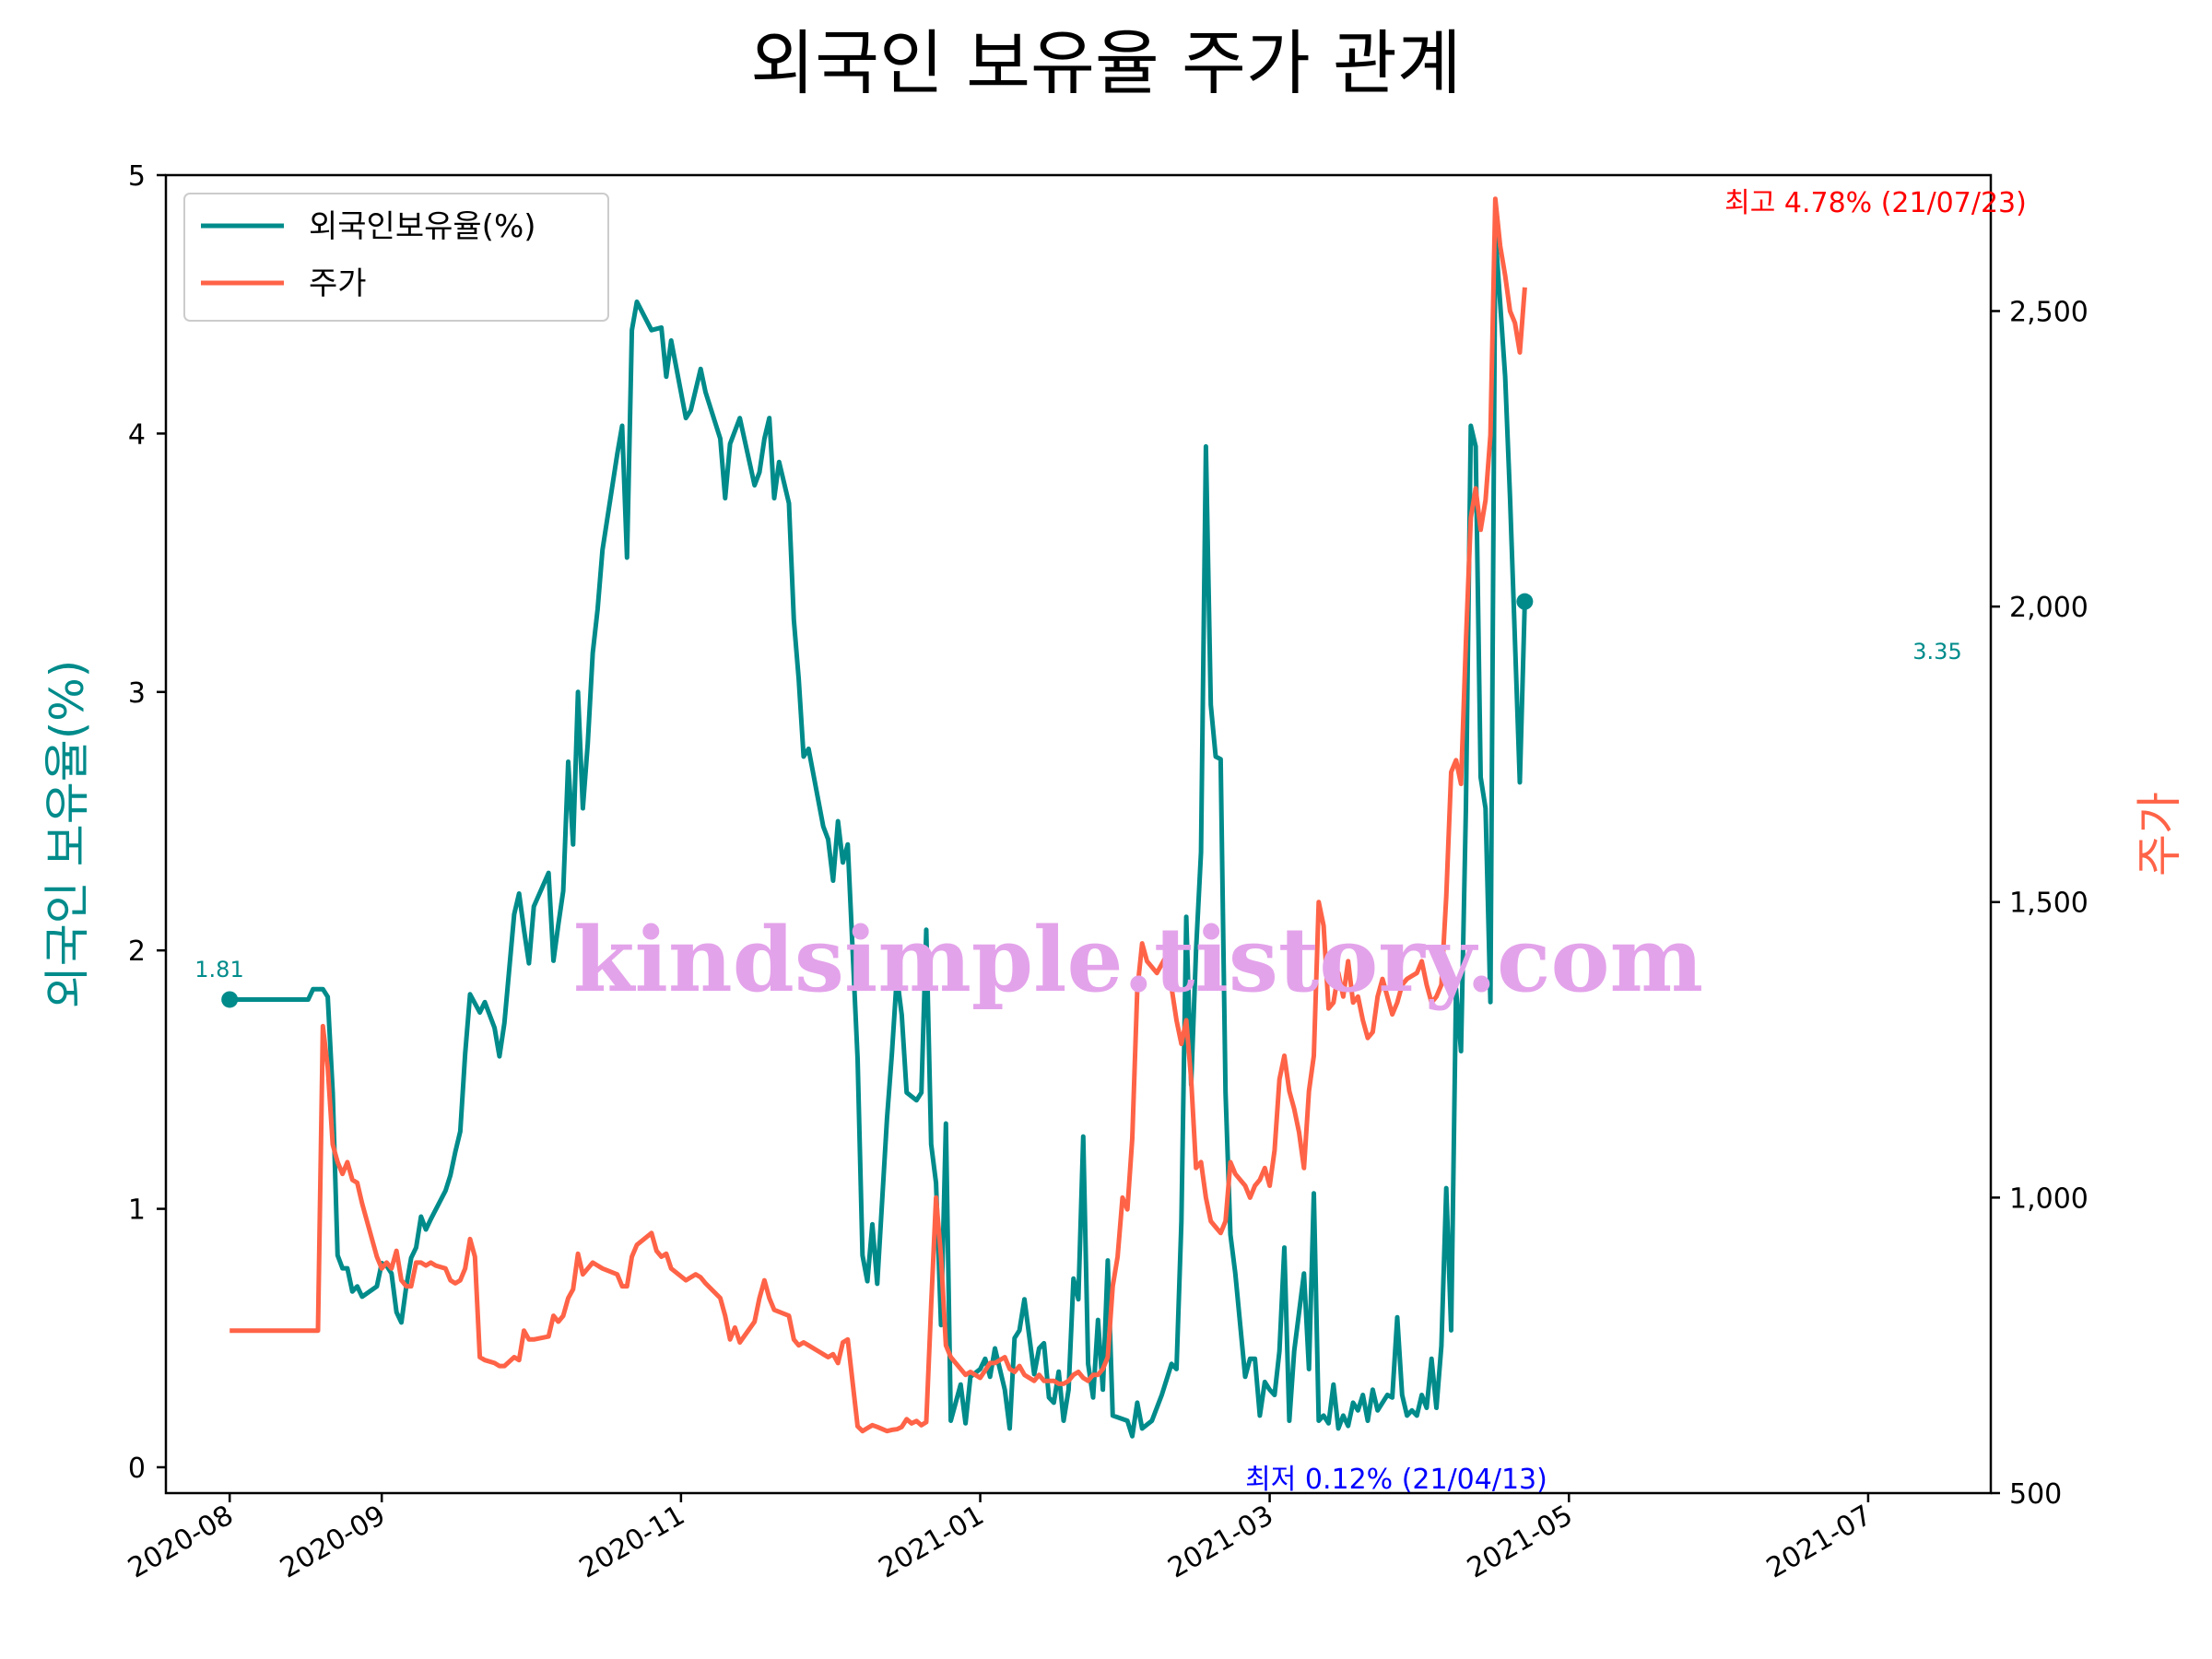 This screenshot has width=2212, height=1659. Describe the element at coordinates (2048, 904) in the screenshot. I see `y-right-tick-label-2: 1,500` at that location.